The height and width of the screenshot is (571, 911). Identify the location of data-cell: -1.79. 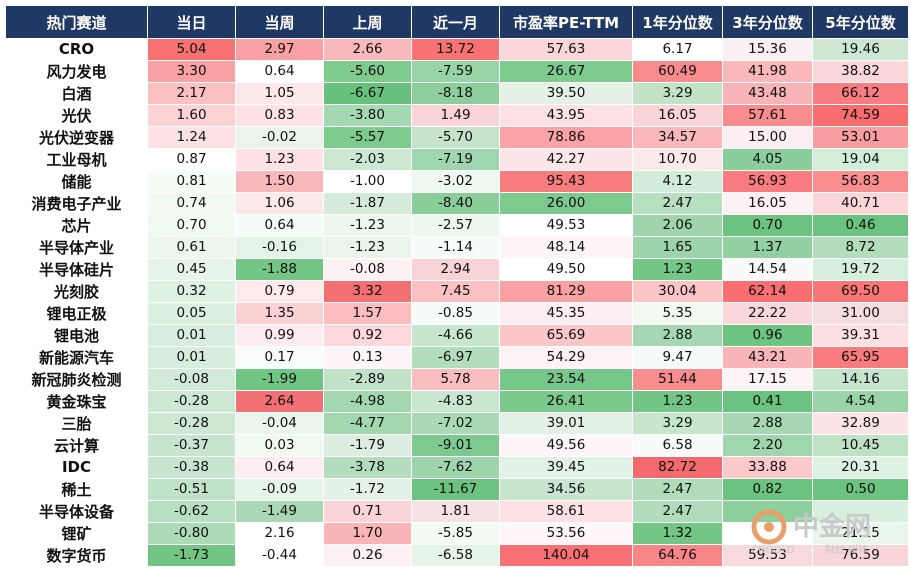
(367, 445).